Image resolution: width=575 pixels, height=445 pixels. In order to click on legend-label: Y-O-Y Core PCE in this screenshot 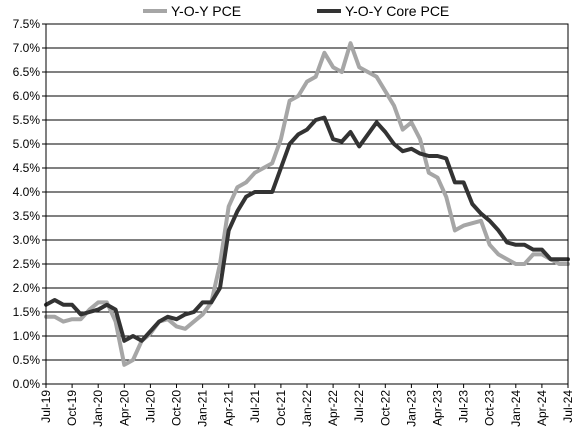, I will do `click(397, 11)`.